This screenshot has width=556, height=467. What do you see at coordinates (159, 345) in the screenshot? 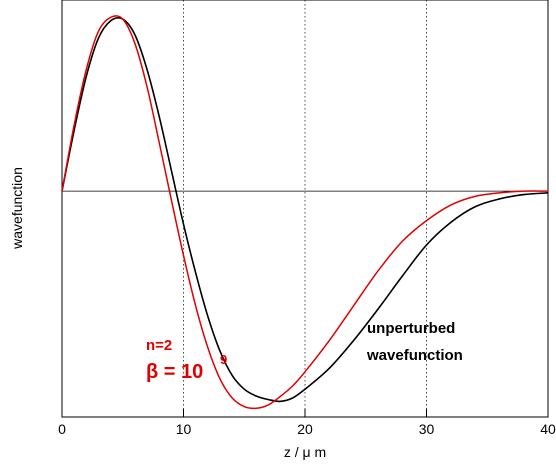
I see `annotation-n2: n=2` at bounding box center [159, 345].